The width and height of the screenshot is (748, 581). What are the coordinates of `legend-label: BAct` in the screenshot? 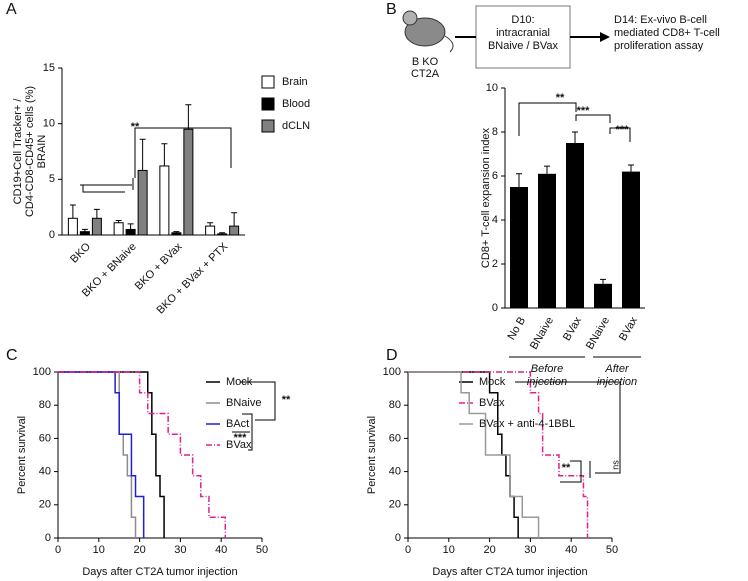 It's located at (237, 424).